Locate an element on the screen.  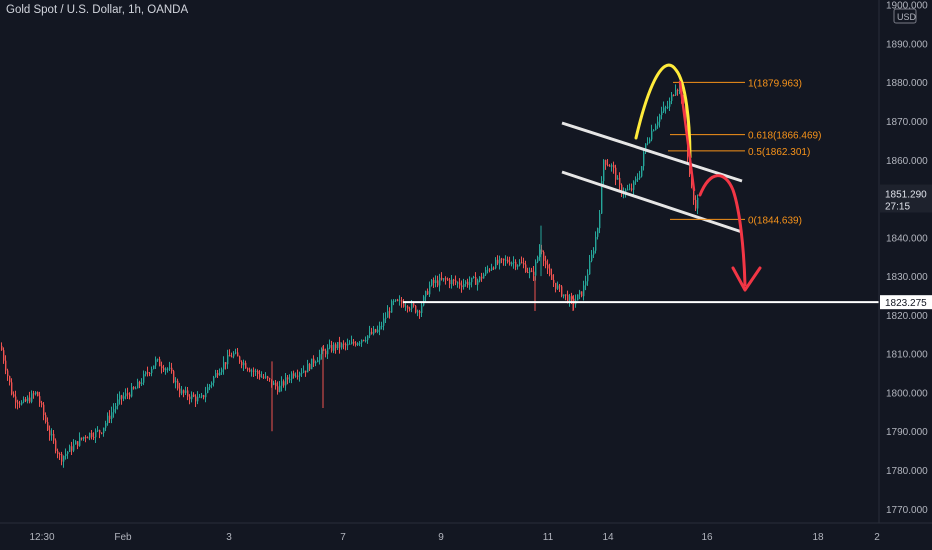
price-tick-label: 1840.000 is located at coordinates (907, 238).